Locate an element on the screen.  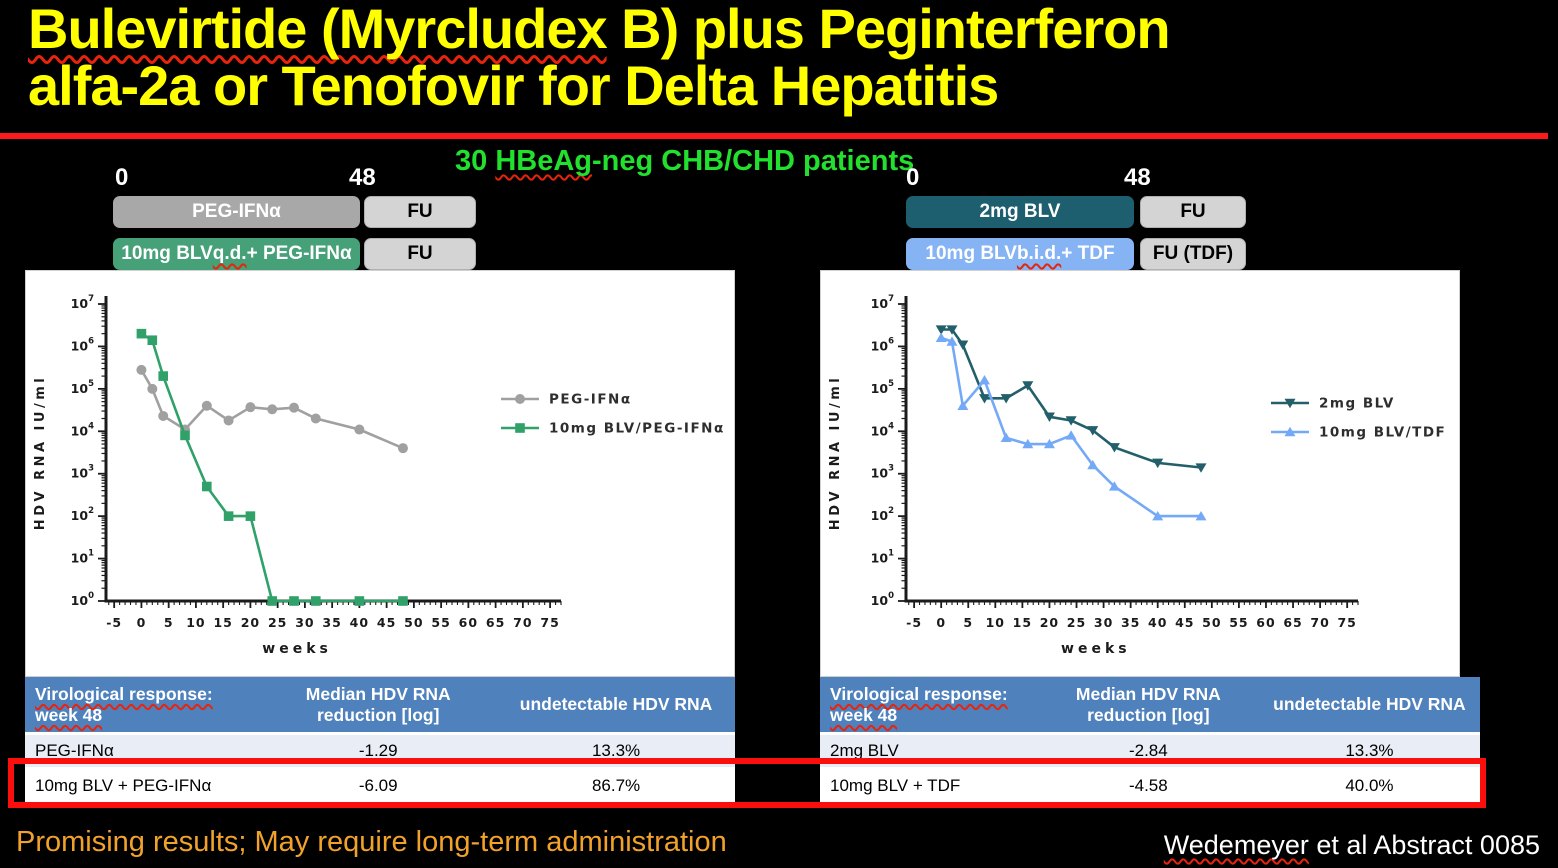
median-reduction-value: -1.29 is located at coordinates (378, 750).